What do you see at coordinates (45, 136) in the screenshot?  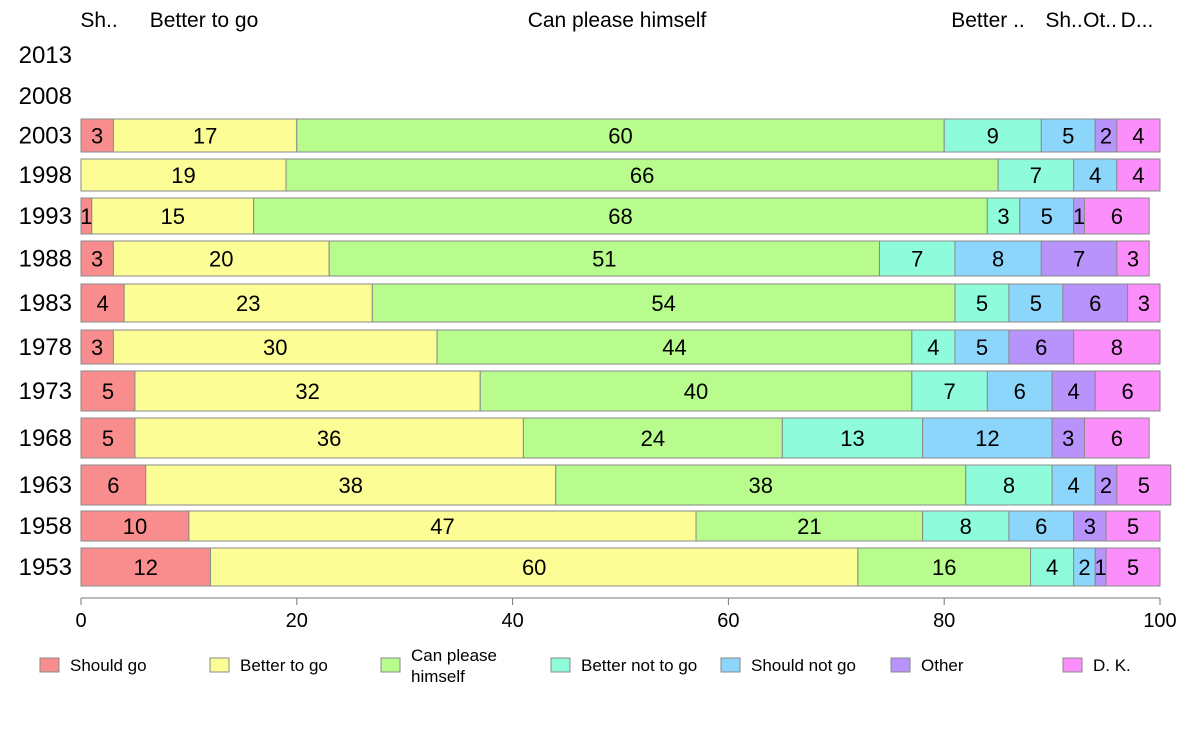 I see `y-tick-label: 2003` at bounding box center [45, 136].